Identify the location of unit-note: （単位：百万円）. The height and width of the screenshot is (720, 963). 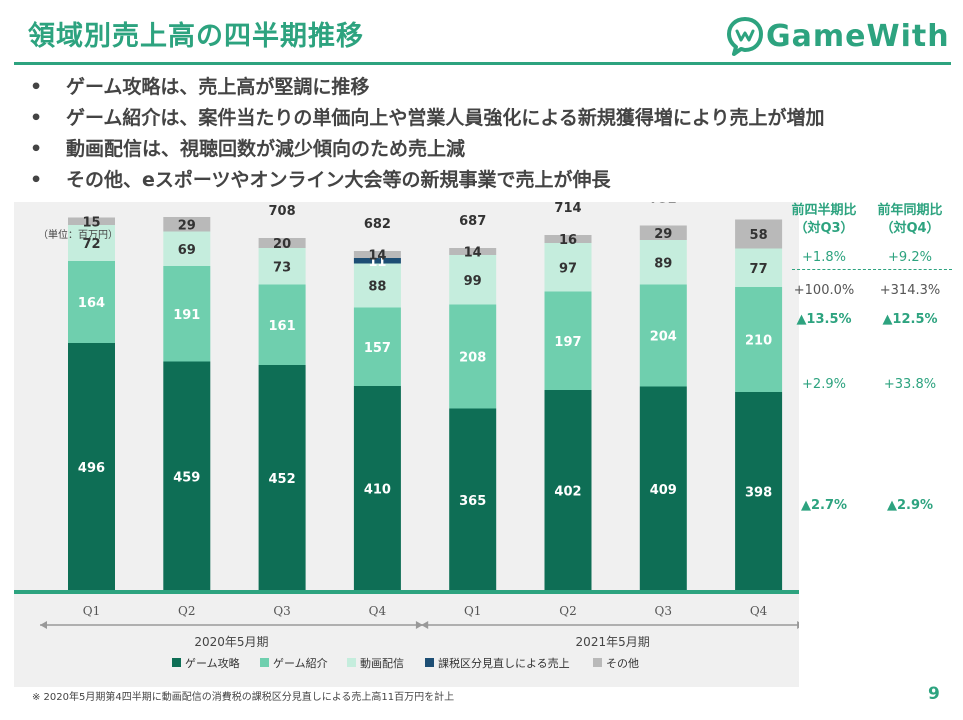
(78, 235).